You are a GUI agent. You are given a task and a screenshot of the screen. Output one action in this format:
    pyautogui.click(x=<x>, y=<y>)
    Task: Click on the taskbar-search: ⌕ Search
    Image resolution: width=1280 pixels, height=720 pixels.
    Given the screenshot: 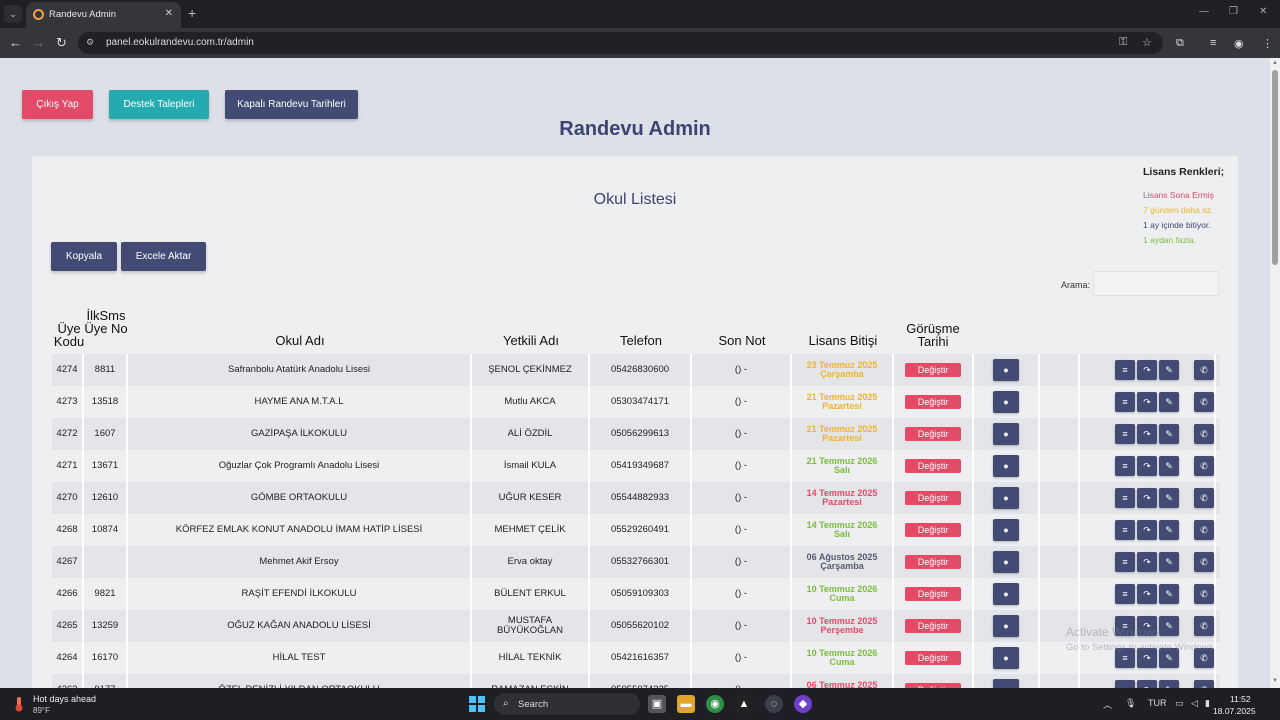 What is the action you would take?
    pyautogui.click(x=567, y=704)
    